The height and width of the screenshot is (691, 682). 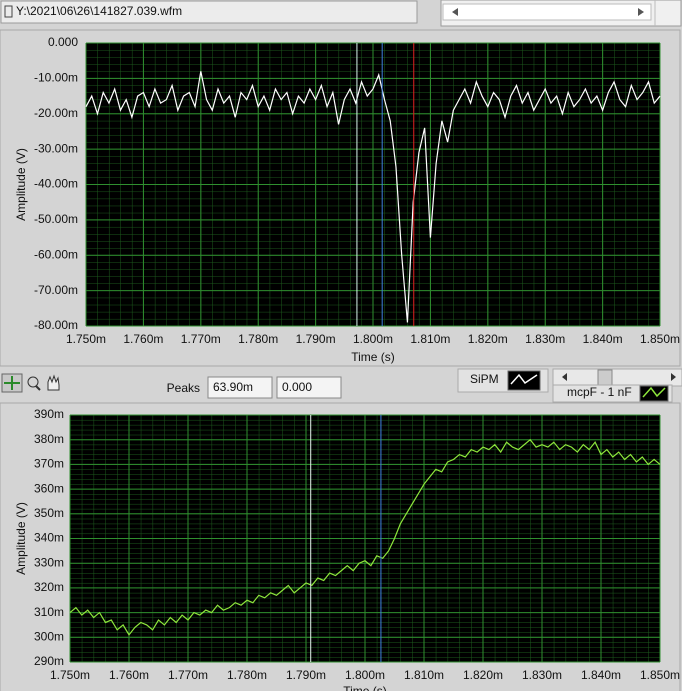 What do you see at coordinates (56, 113) in the screenshot?
I see `y-tick-label: -20.00m` at bounding box center [56, 113].